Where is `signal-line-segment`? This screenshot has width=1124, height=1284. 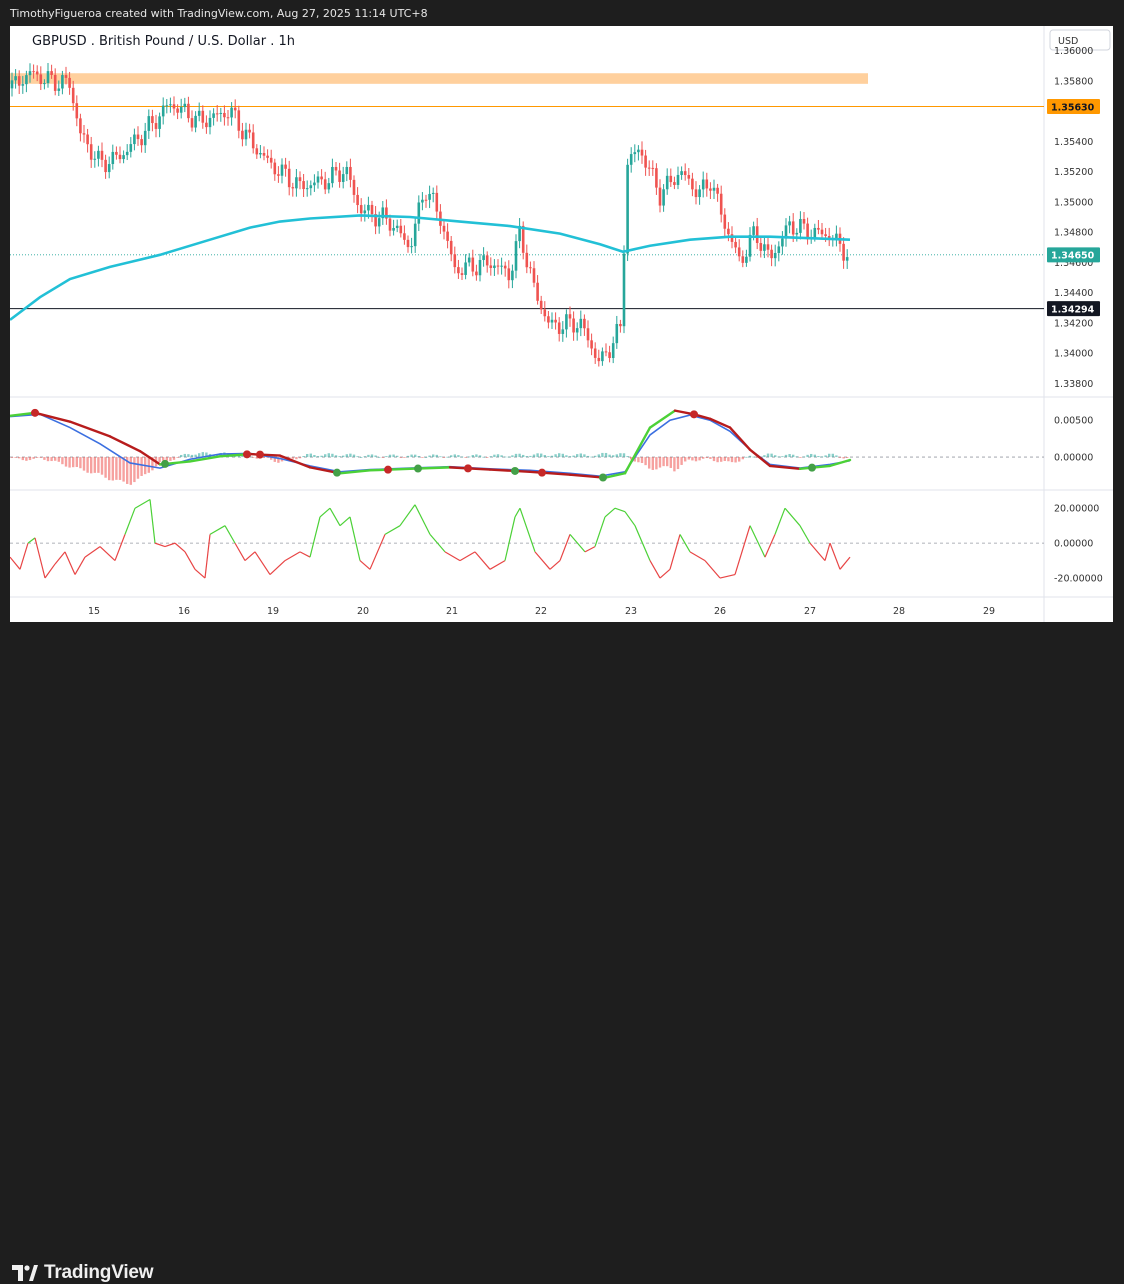 signal-line-segment is located at coordinates (615, 475).